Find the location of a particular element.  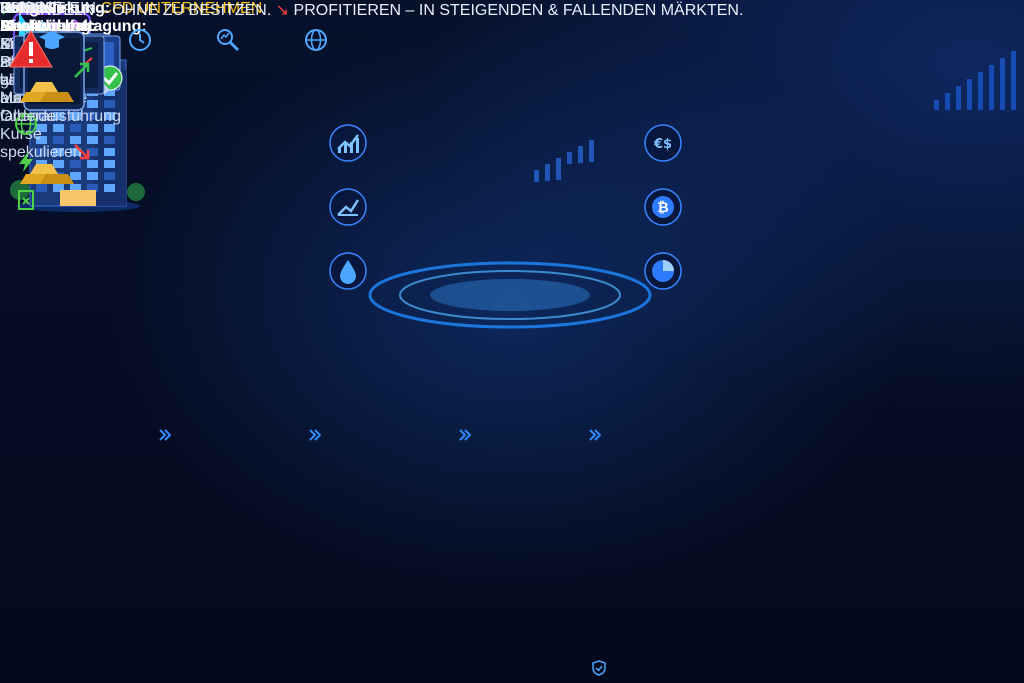

icon-part: €$ is located at coordinates (662, 144).